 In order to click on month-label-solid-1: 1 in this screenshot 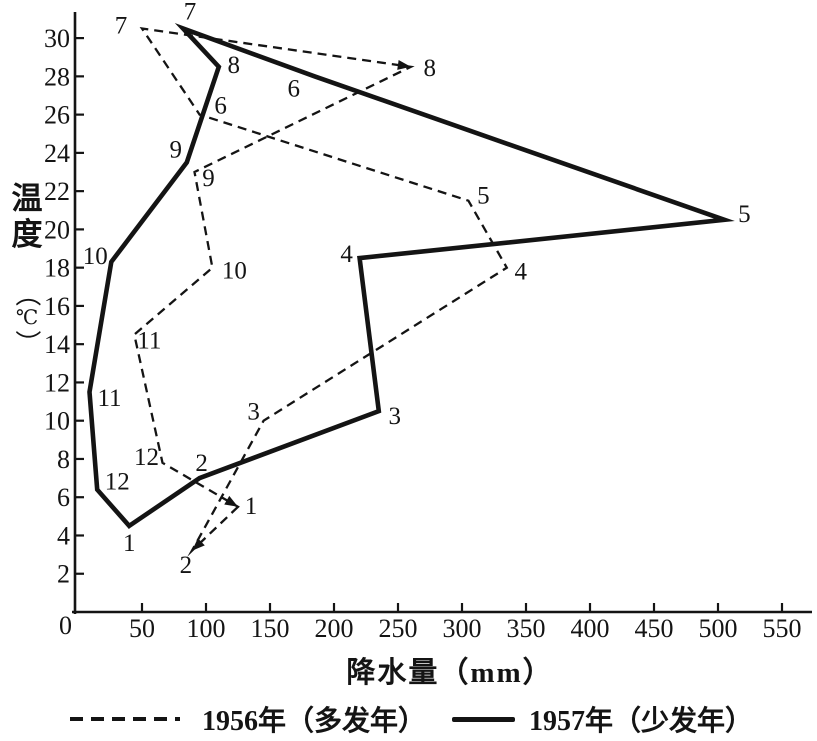, I will do `click(129, 543)`.